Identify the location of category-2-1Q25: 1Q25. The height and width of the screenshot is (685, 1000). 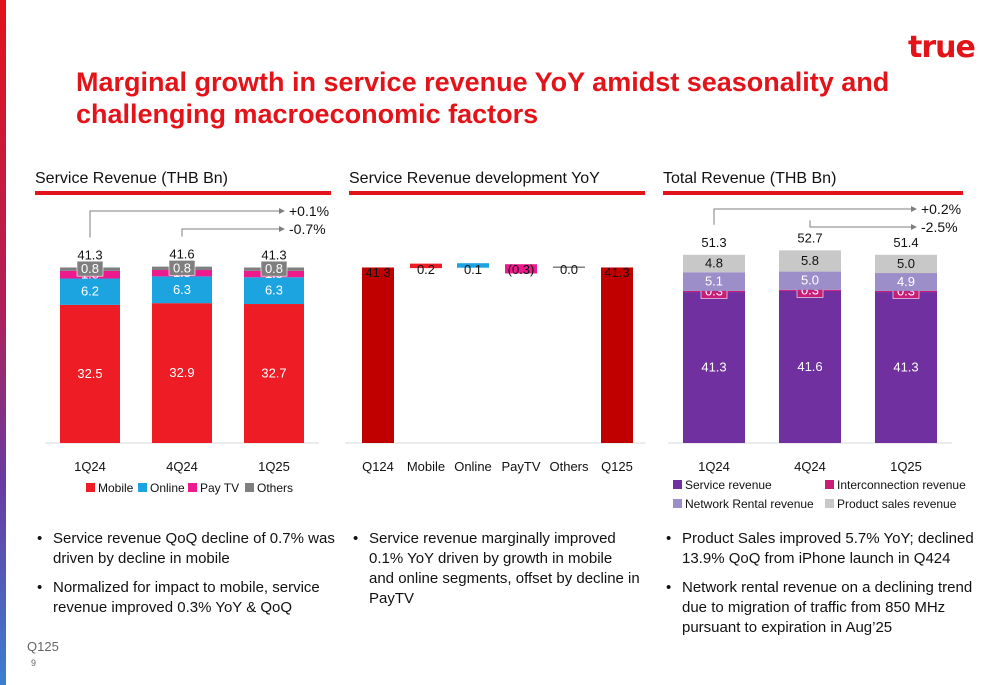
(906, 466).